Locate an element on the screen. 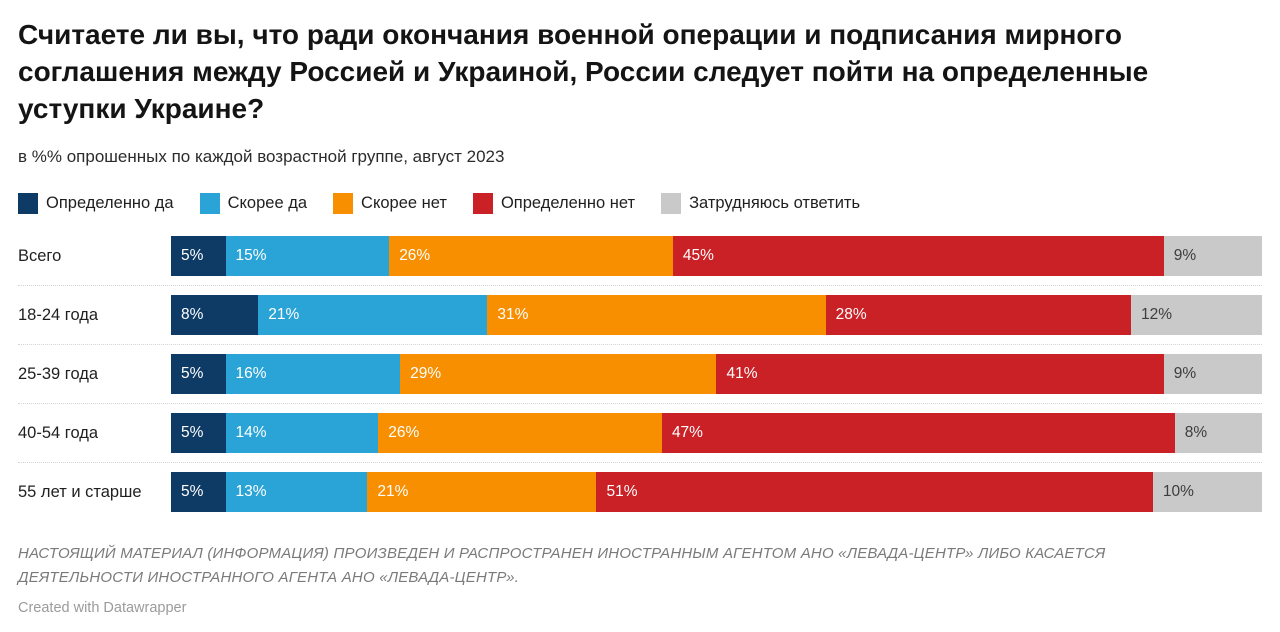 This screenshot has height=632, width=1280. legend-item: Определенно да is located at coordinates (96, 203).